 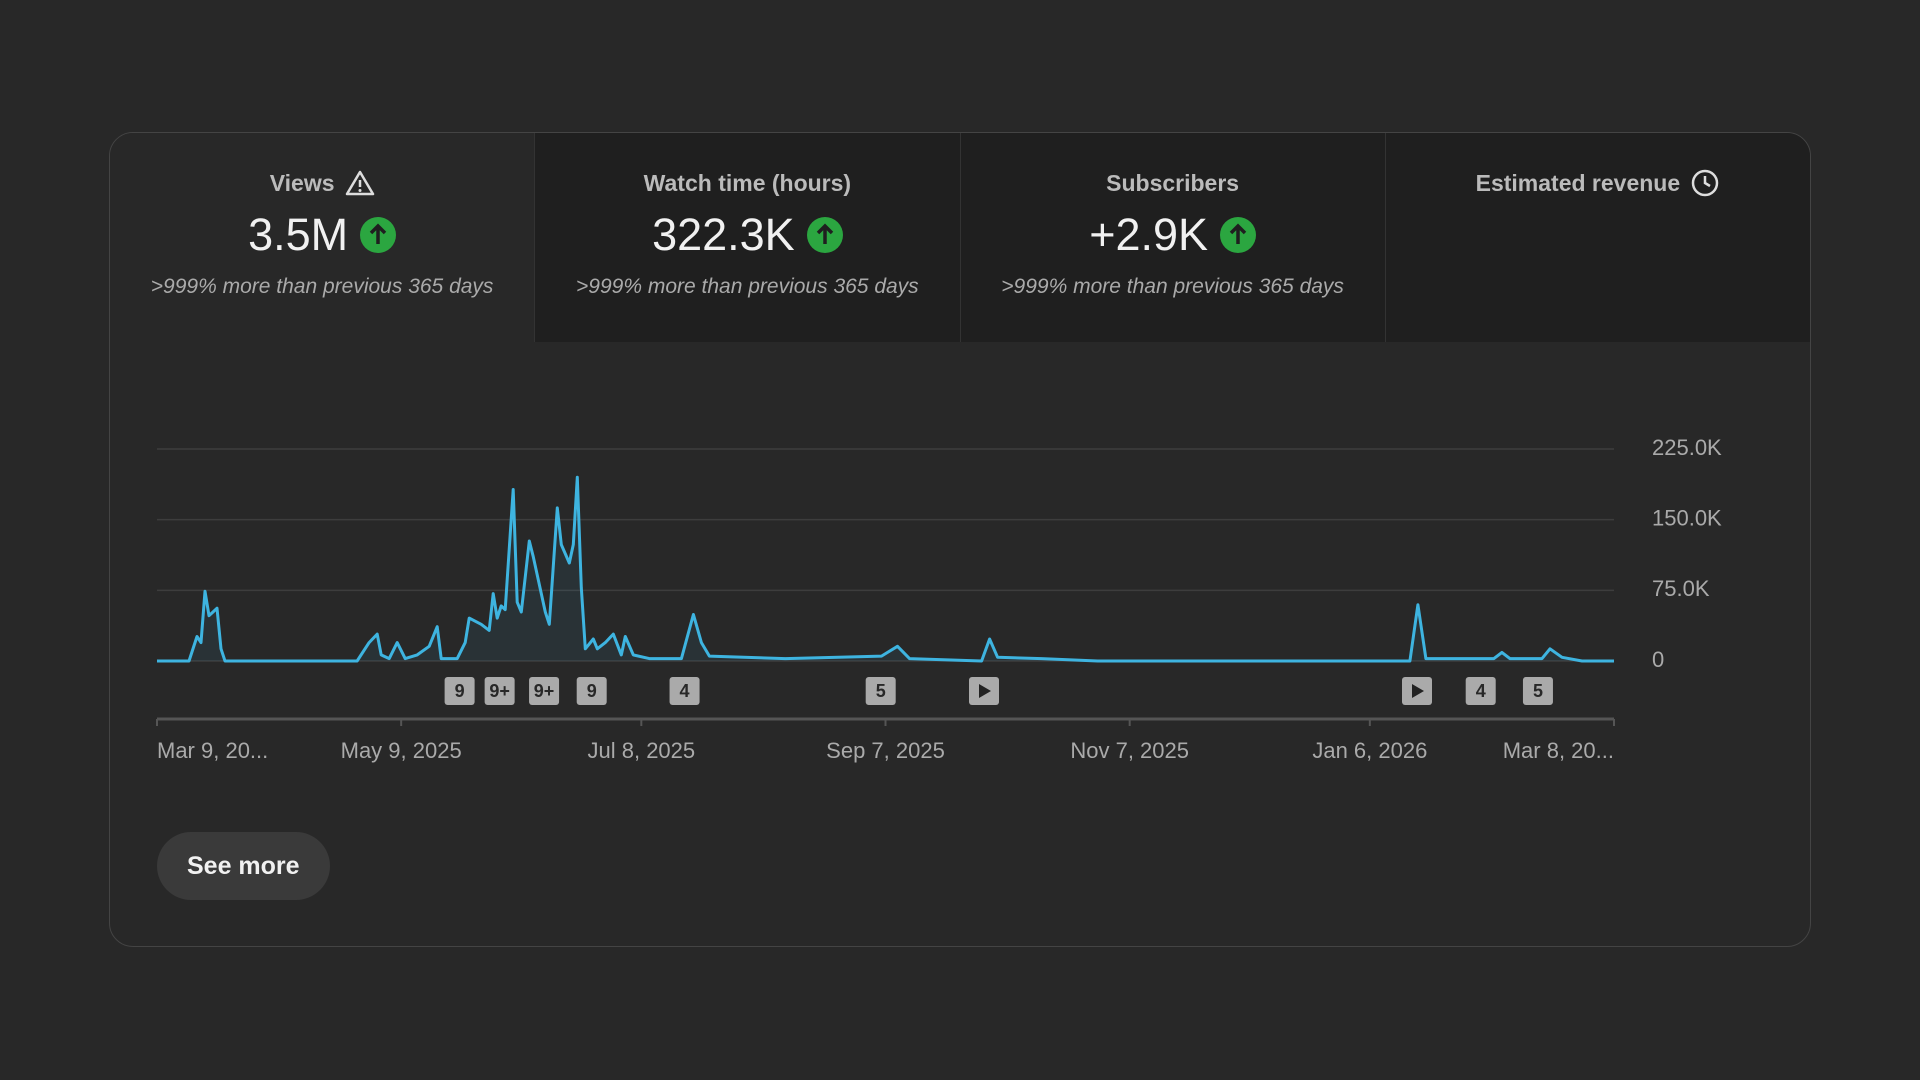 What do you see at coordinates (885, 750) in the screenshot?
I see `x-tick-label: Sep 7, 2025` at bounding box center [885, 750].